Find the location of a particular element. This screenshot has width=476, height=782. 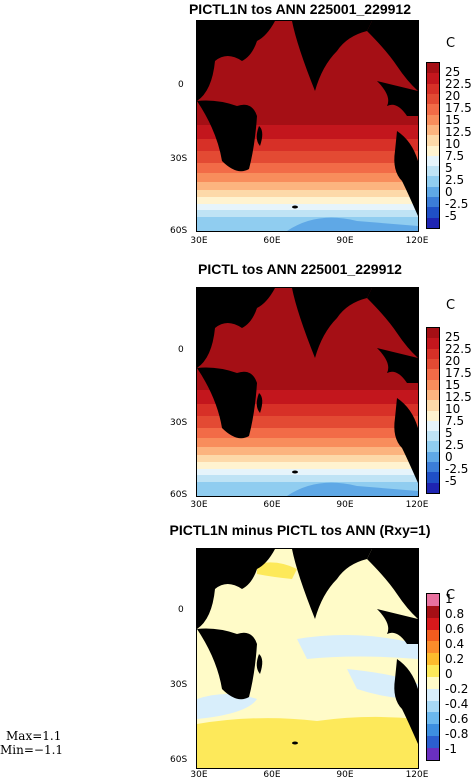

sst-difference-map is located at coordinates (307, 658).